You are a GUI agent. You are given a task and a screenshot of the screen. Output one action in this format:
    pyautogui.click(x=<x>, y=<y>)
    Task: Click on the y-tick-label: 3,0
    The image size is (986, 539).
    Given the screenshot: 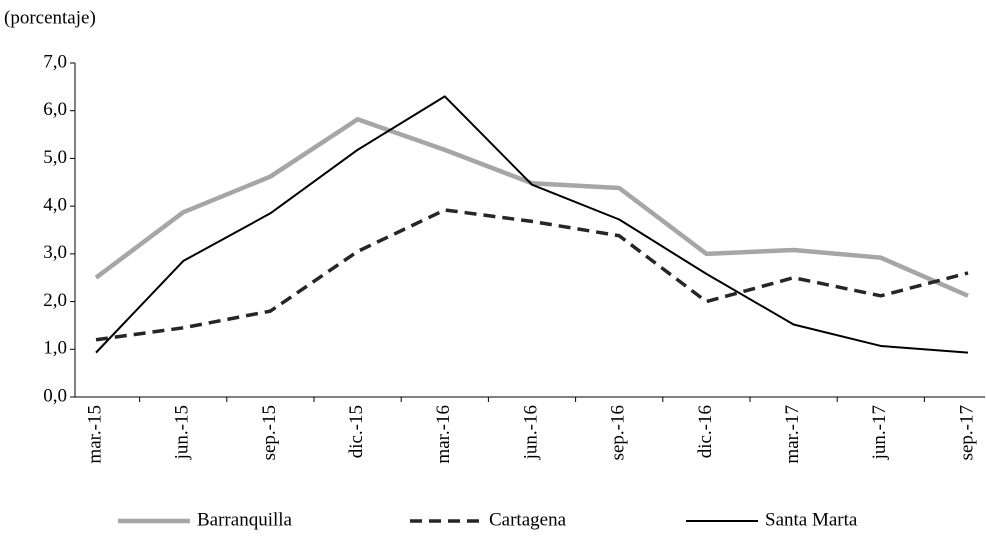 What is the action you would take?
    pyautogui.click(x=55, y=252)
    